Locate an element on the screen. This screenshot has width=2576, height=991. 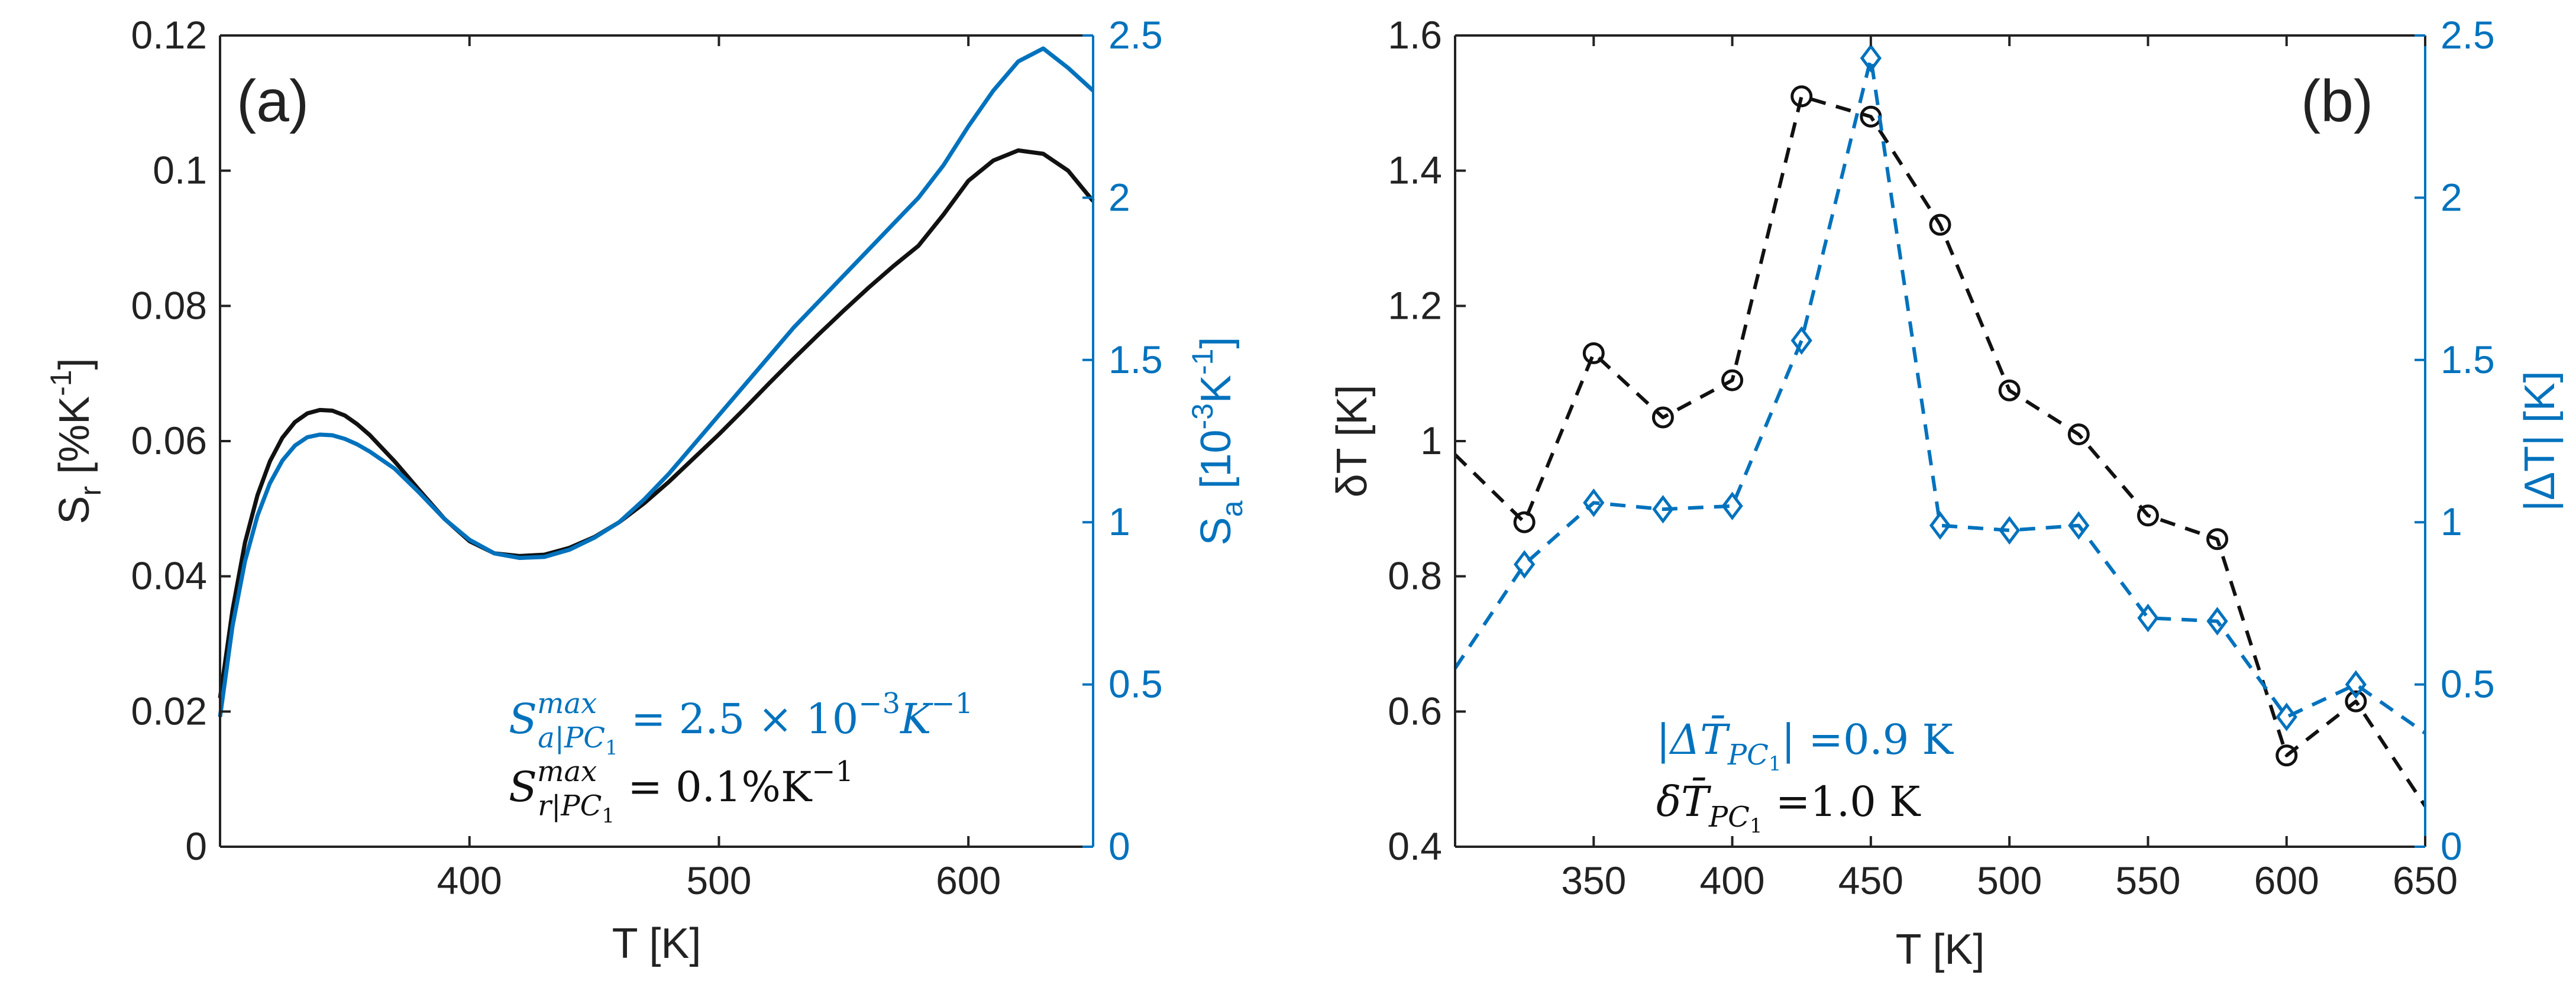
panel-a-ytick-left-label: 0.1 is located at coordinates (180, 170).